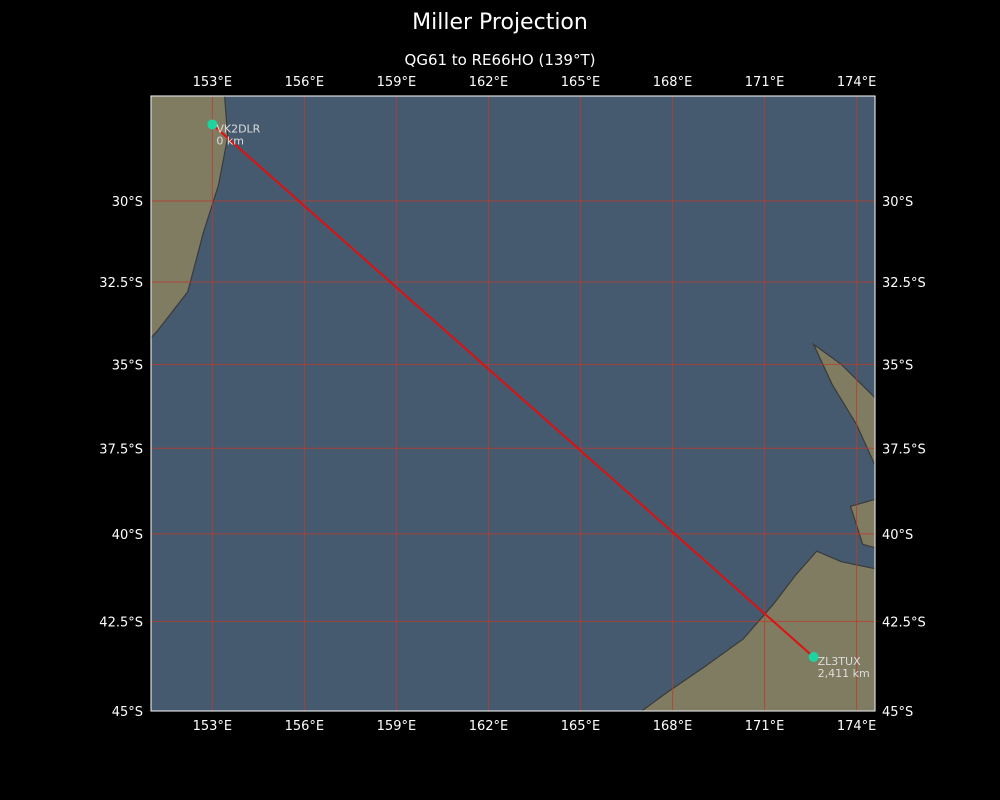 This screenshot has width=1000, height=800. What do you see at coordinates (127, 535) in the screenshot?
I see `lat-tick-left: 40°S` at bounding box center [127, 535].